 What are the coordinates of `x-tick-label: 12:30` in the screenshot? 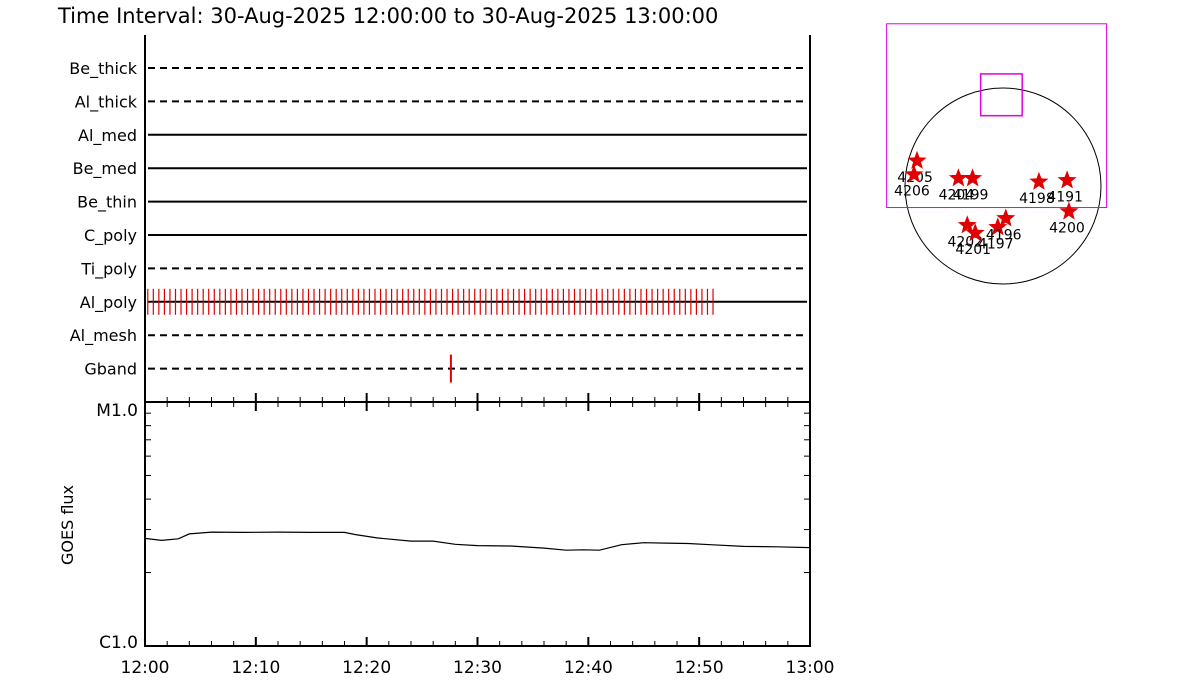 It's located at (477, 668).